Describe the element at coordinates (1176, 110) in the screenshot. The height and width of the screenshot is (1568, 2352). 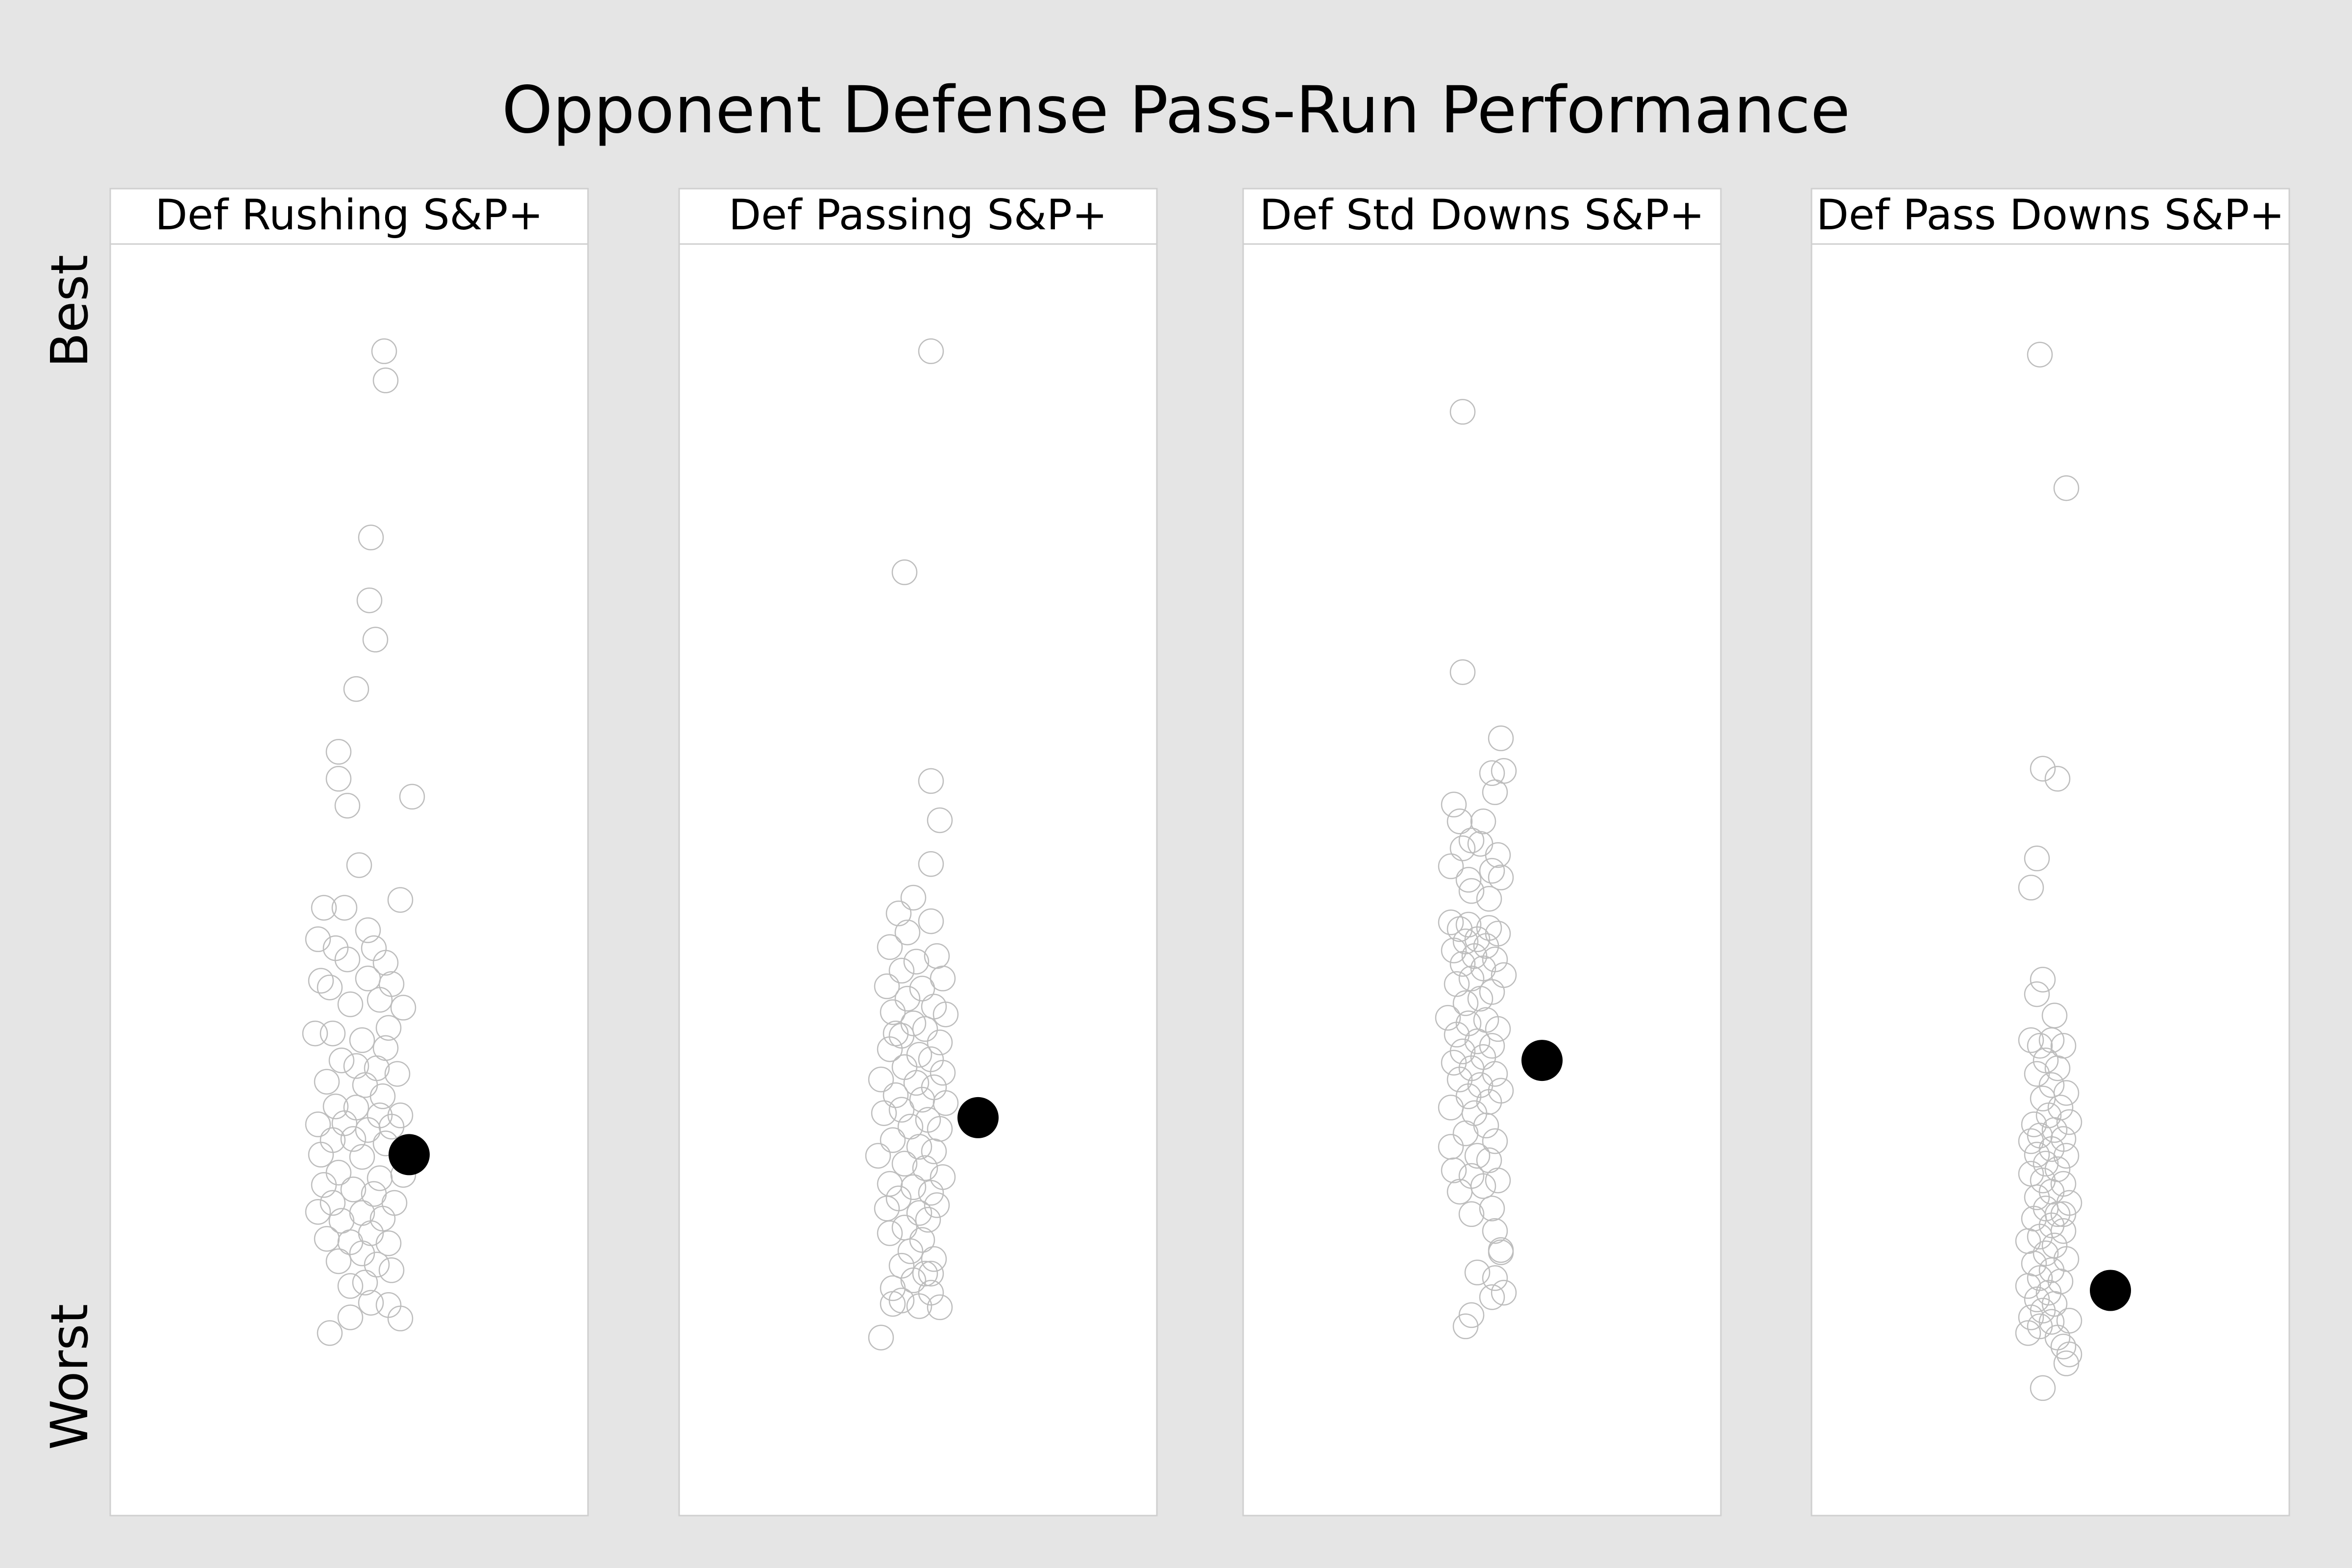
I see `chart-title: Opponent Defense Pass-Run Performance` at that location.